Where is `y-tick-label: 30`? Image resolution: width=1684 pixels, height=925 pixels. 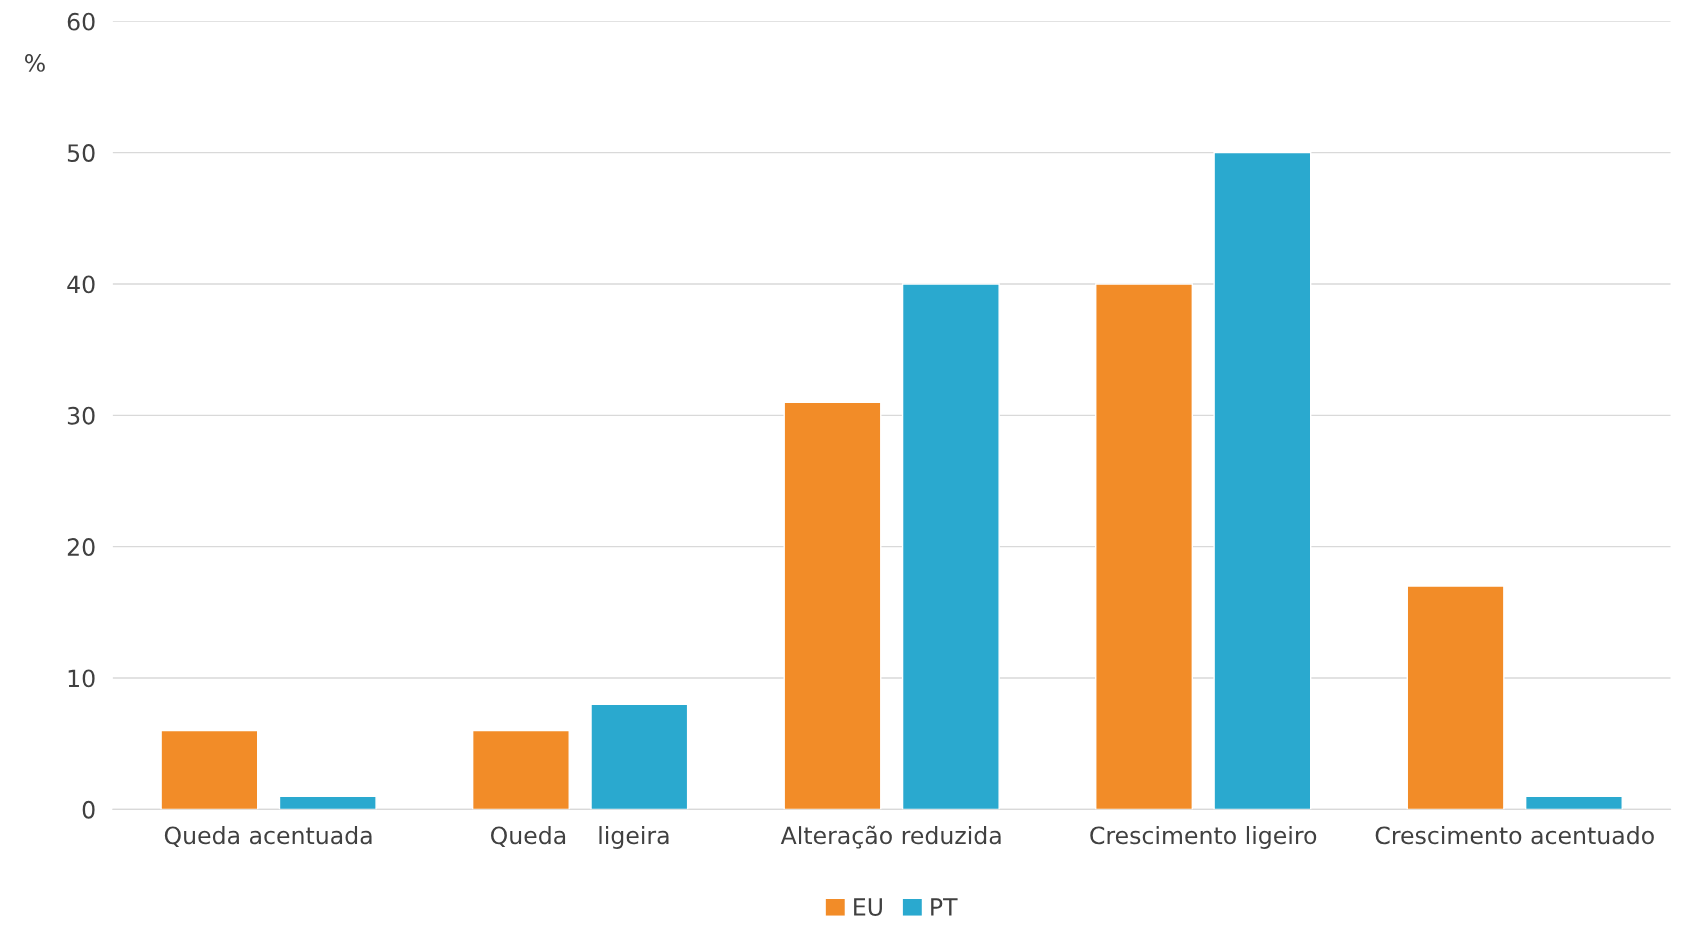
y-tick-label: 30 is located at coordinates (81, 415).